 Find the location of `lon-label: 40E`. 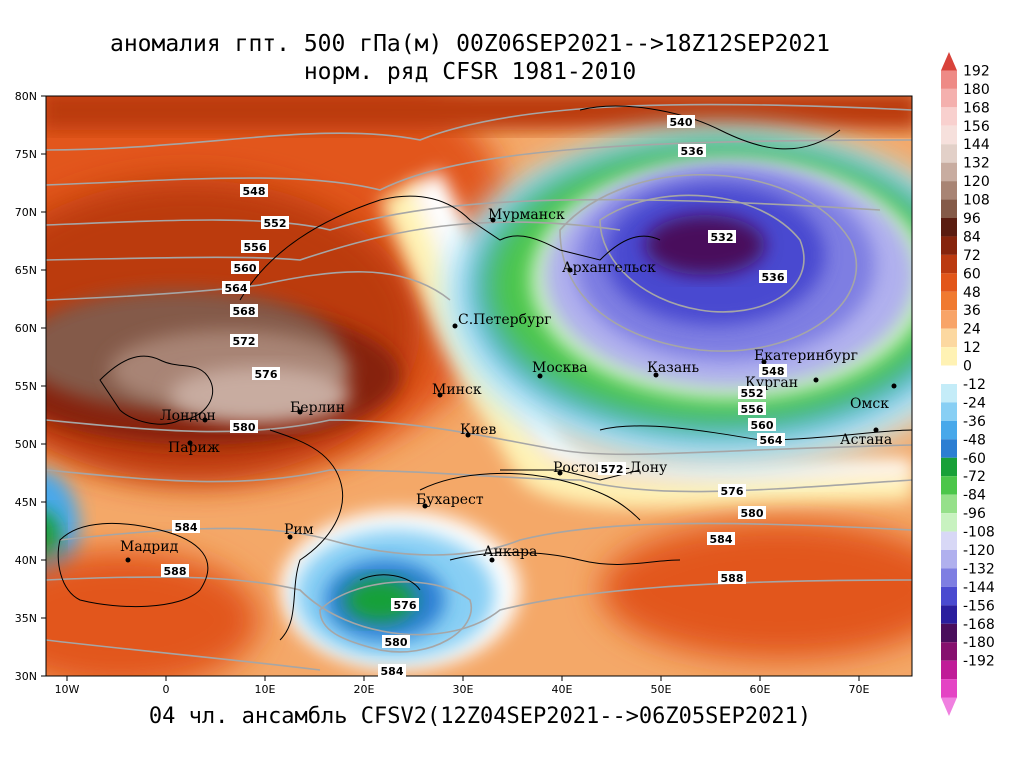

lon-label: 40E is located at coordinates (562, 689).